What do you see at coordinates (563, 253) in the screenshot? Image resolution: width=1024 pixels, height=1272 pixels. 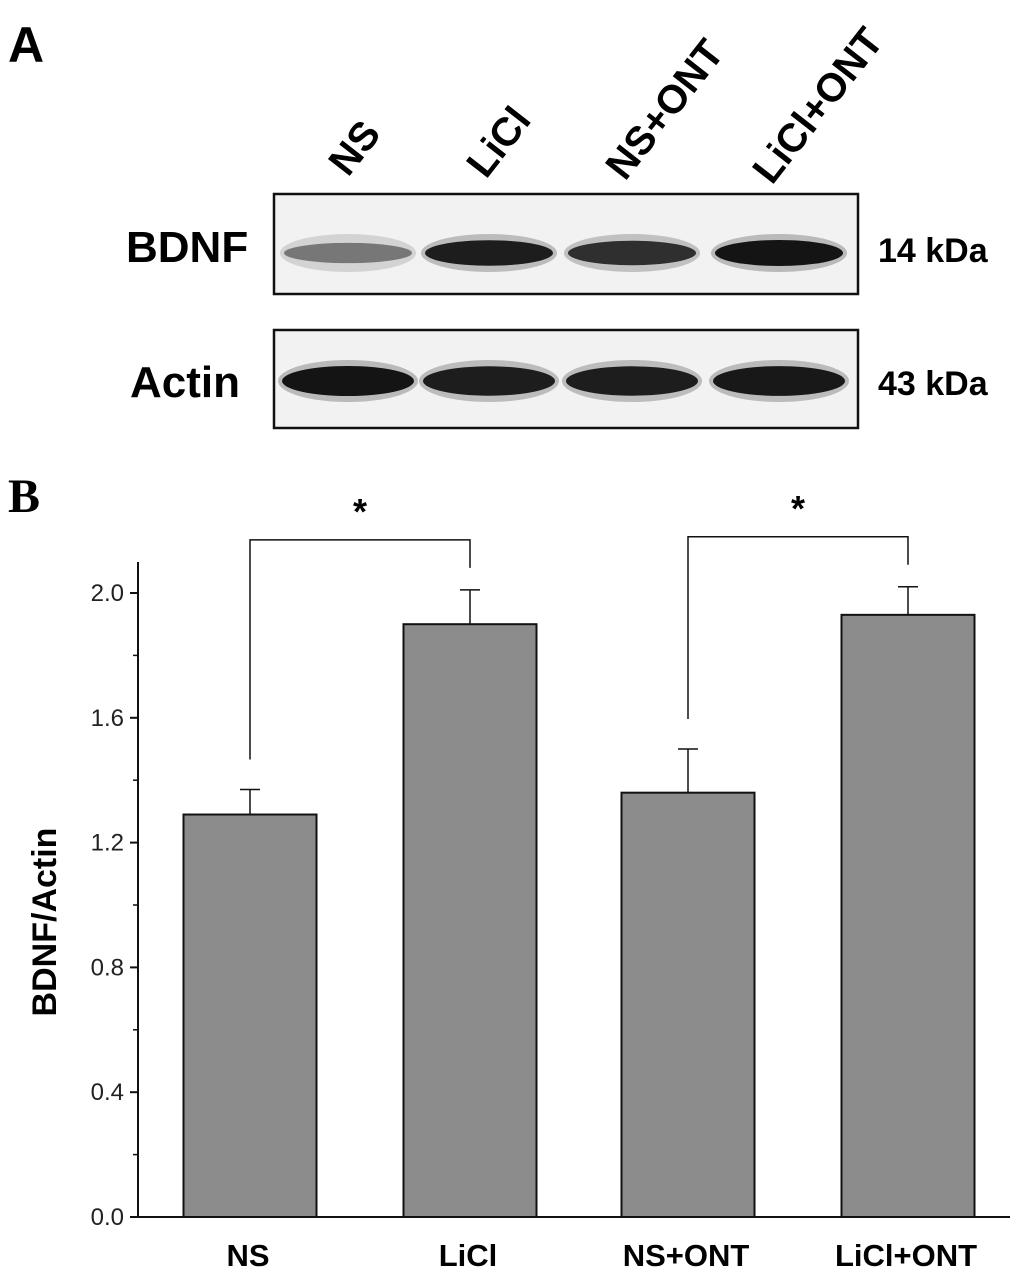 I see `blot-bands-bdnf` at bounding box center [563, 253].